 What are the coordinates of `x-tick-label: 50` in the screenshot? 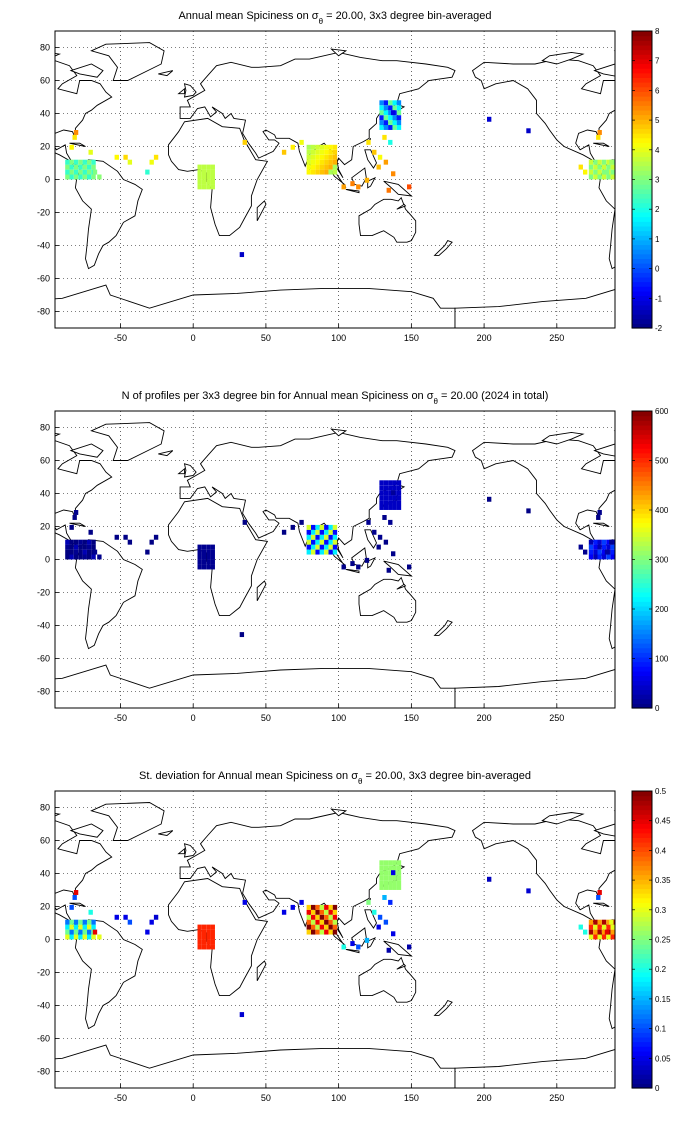 It's located at (266, 338).